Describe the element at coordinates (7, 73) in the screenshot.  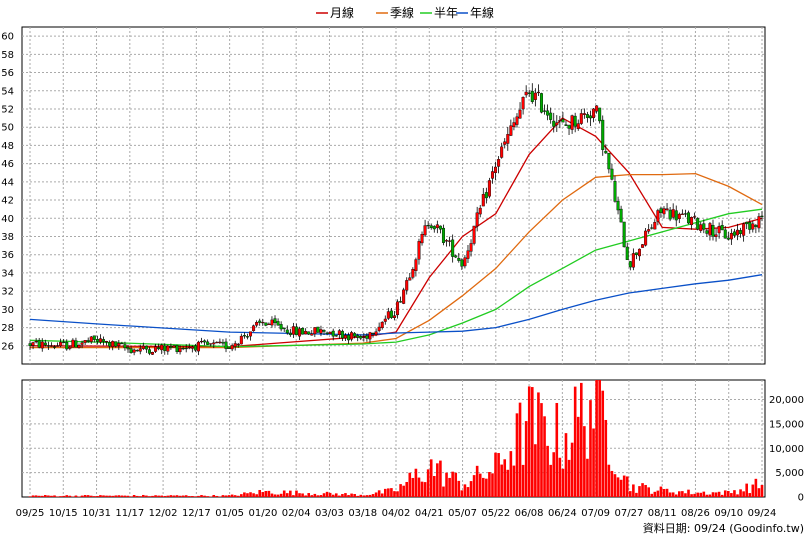
I see `price-tick-label: 56` at that location.